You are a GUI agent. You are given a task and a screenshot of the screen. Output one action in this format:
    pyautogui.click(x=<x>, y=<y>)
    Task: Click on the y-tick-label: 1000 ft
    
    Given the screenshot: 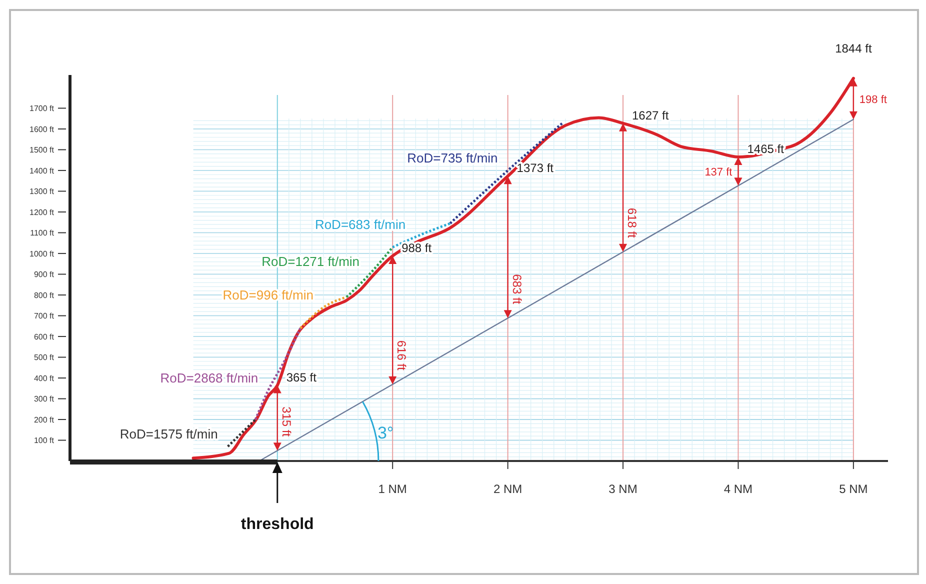 What is the action you would take?
    pyautogui.click(x=42, y=253)
    